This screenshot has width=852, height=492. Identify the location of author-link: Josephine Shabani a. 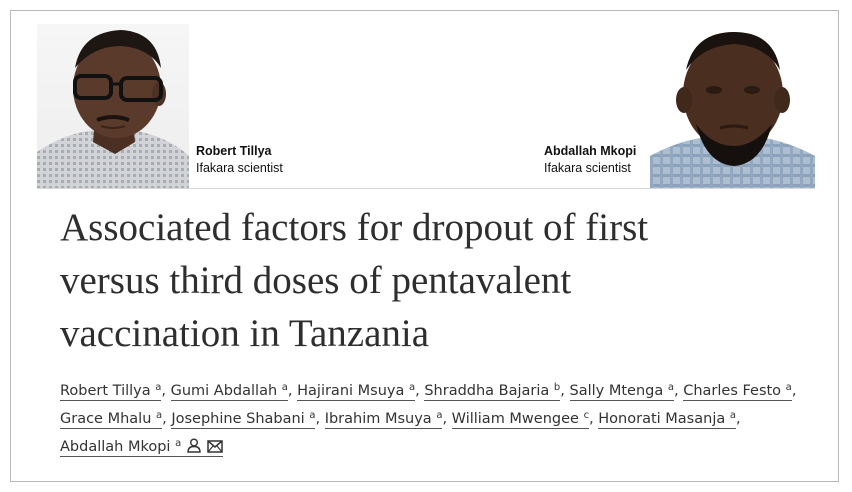
(243, 419).